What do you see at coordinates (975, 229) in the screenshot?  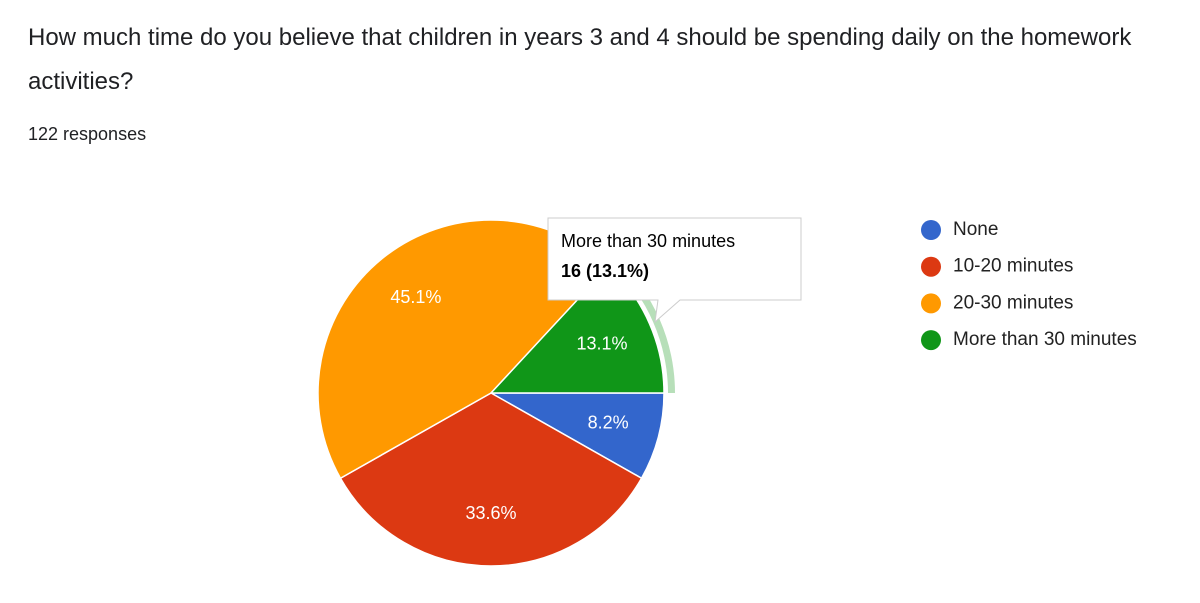 I see `legend-label: None` at bounding box center [975, 229].